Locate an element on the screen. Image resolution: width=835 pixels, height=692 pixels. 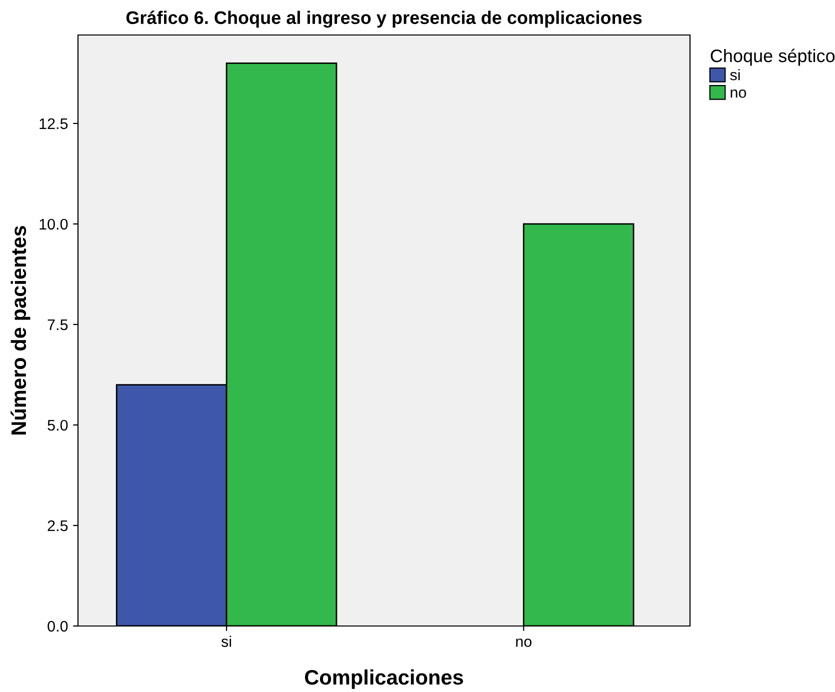
y-tick-label: 2.5 is located at coordinates (58, 526).